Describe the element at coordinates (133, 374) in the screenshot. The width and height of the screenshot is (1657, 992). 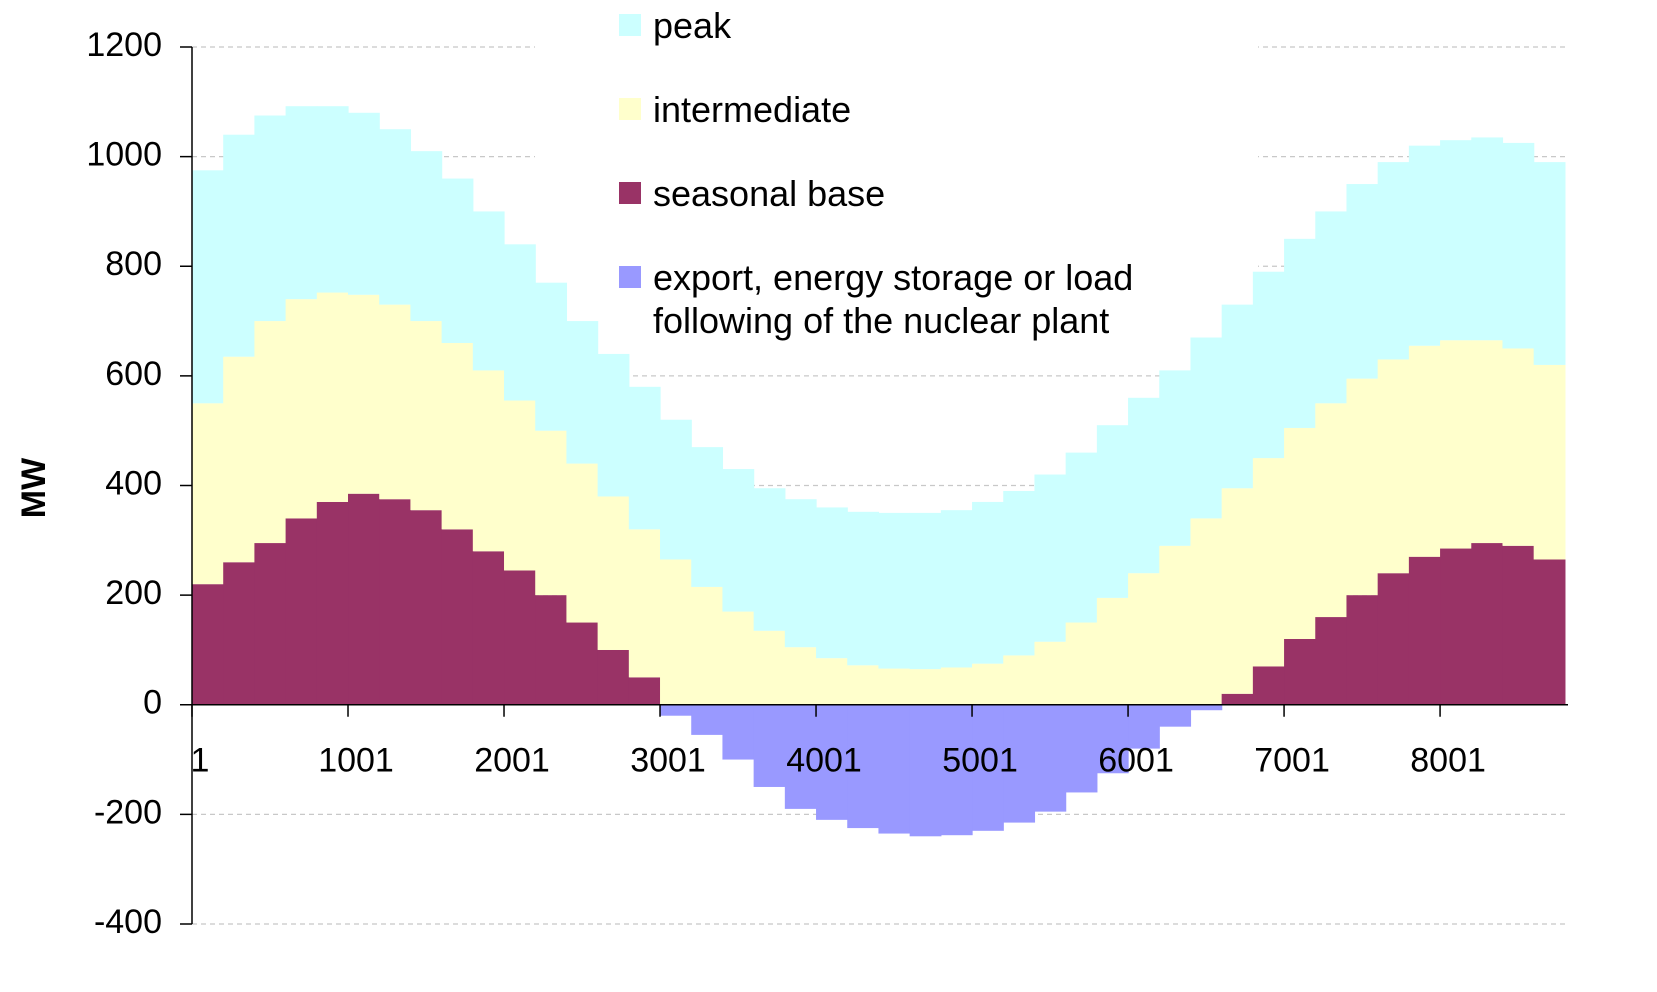
I see `y-tick-label: 600` at that location.